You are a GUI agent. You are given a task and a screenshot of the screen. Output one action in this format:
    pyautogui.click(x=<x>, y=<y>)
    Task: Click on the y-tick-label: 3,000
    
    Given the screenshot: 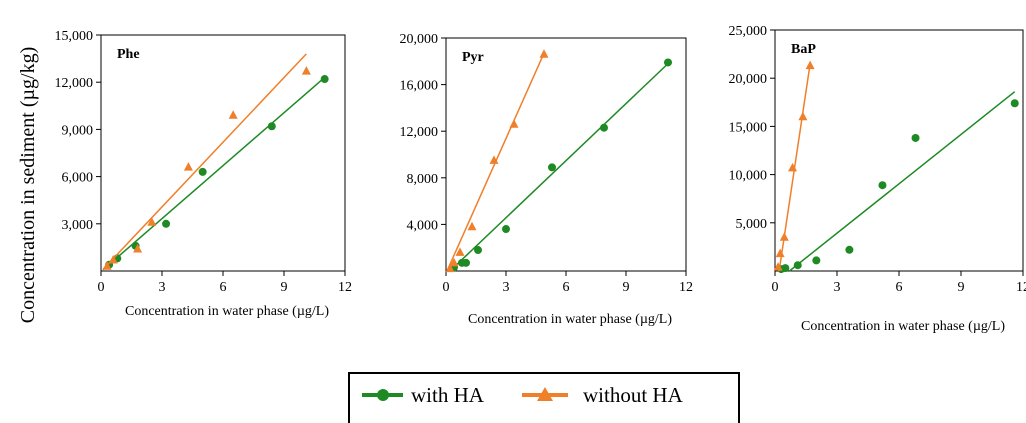 What is the action you would take?
    pyautogui.click(x=78, y=225)
    